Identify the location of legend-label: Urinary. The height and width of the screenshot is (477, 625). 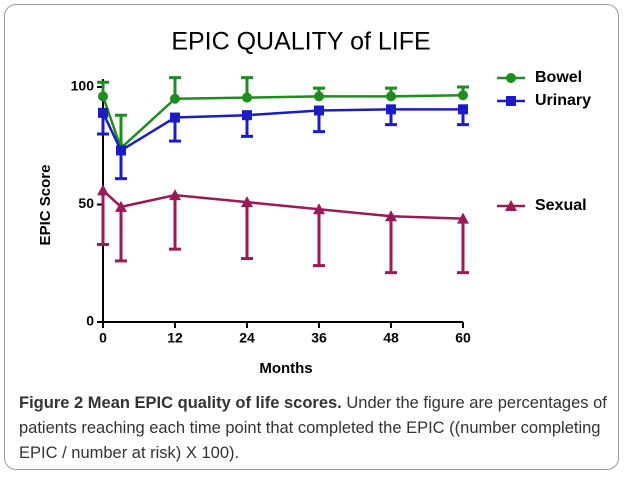
(563, 100).